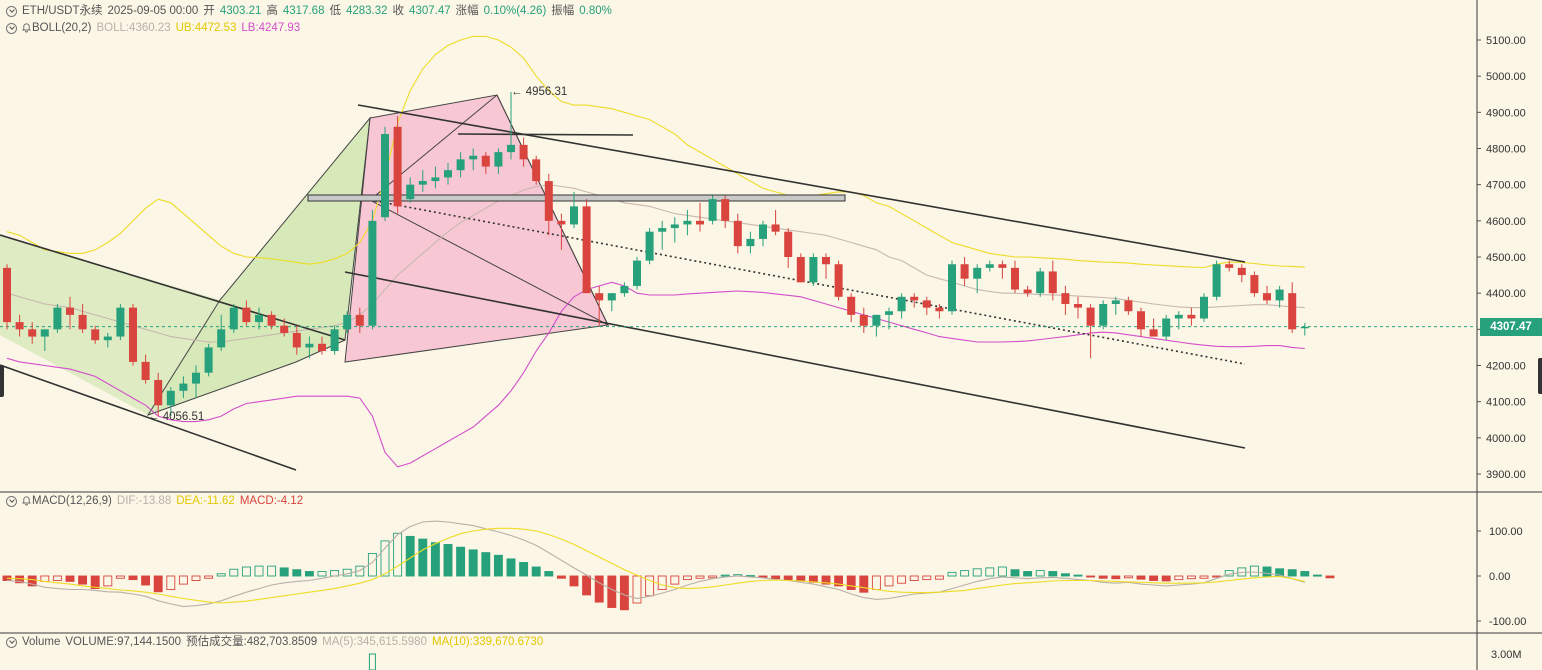 This screenshot has width=1542, height=670. Describe the element at coordinates (205, 501) in the screenshot. I see `macd-dea-value: DEA:-11.62` at that location.